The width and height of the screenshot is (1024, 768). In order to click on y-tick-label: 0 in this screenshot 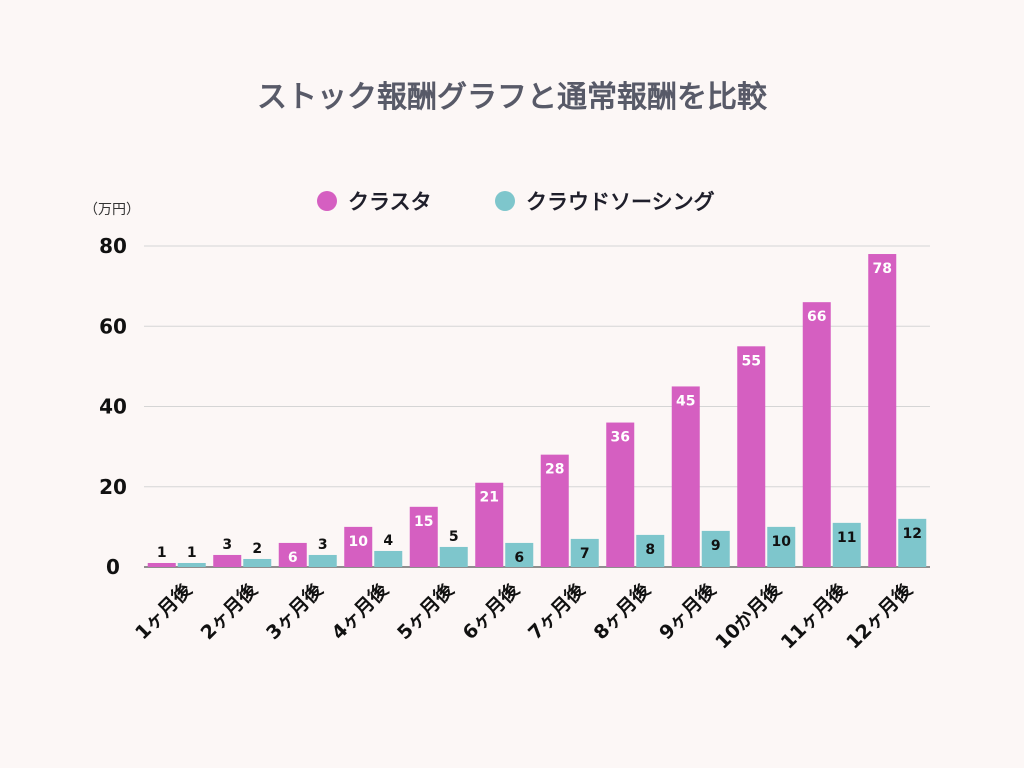, I will do `click(113, 567)`.